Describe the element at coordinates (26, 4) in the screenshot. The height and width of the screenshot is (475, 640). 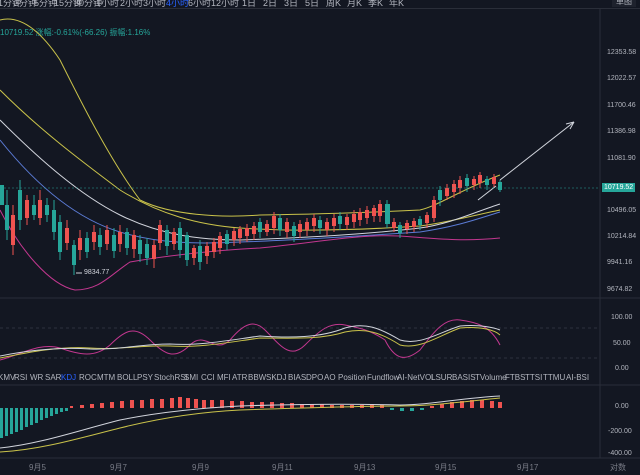
I see `tf-3m: 3分钟` at that location.